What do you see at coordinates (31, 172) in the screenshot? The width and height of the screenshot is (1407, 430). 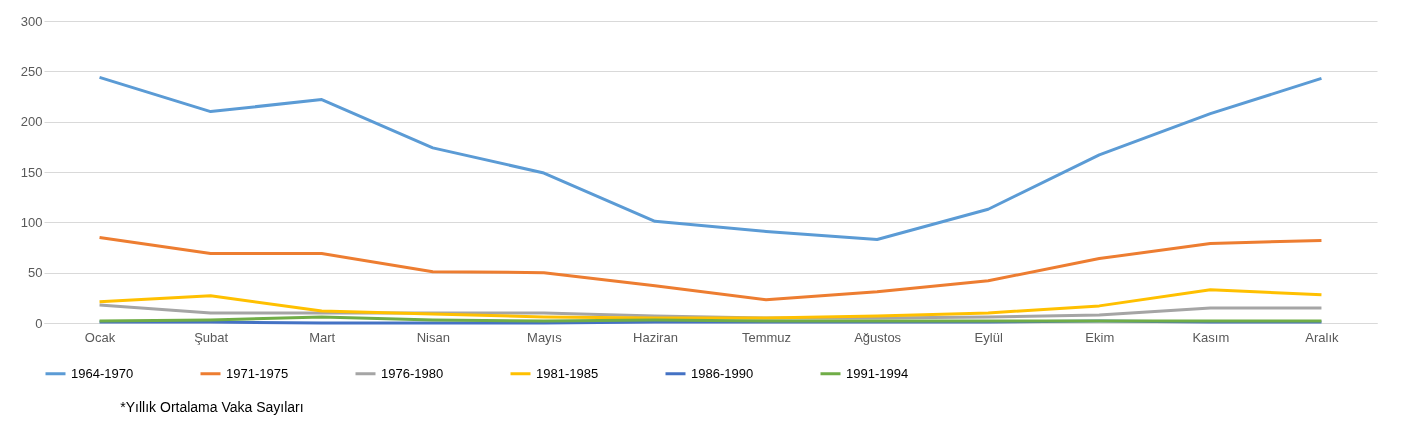 I see `y-tick-label: 150` at bounding box center [31, 172].